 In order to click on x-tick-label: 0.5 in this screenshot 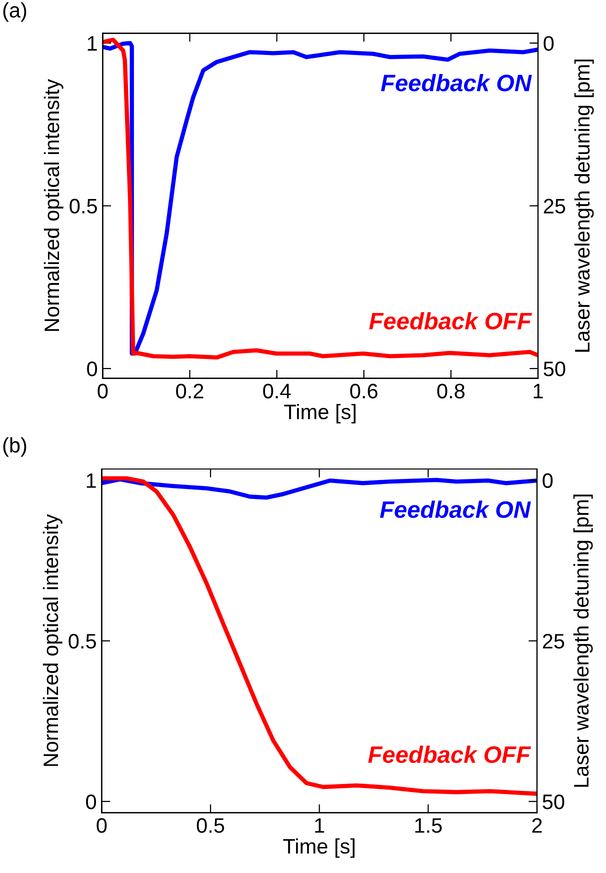, I will do `click(210, 825)`.